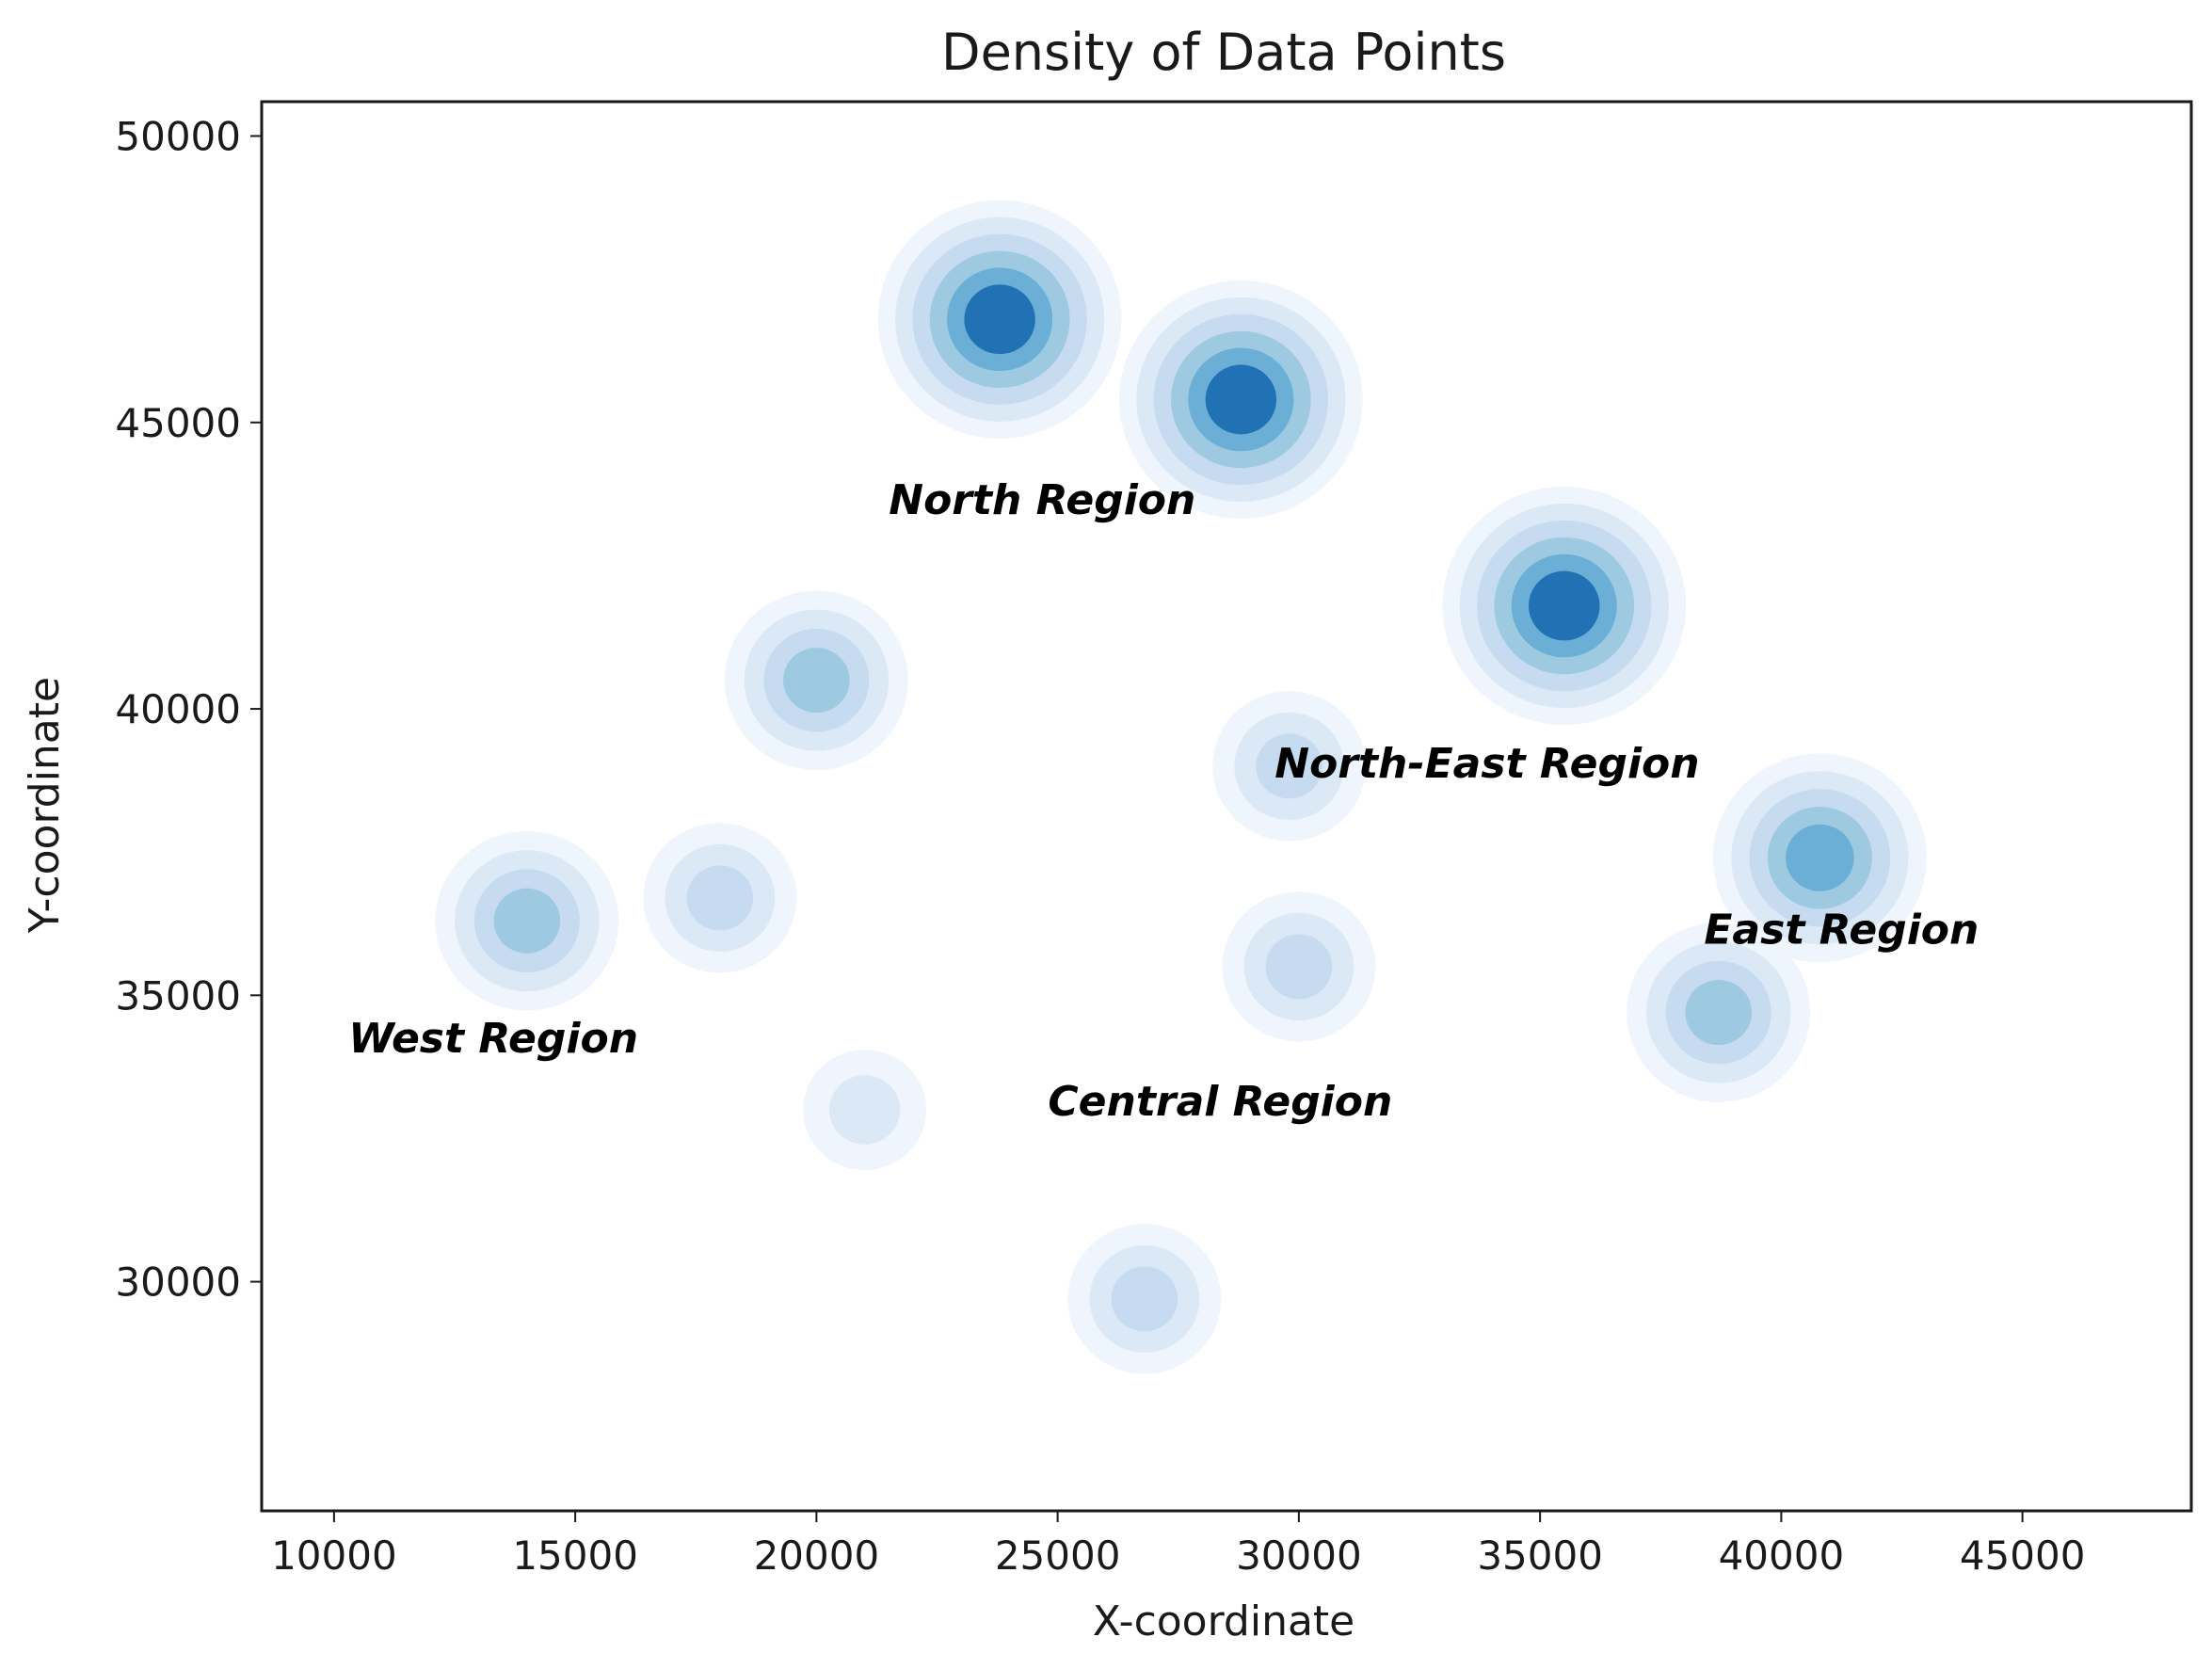 Image resolution: width=2212 pixels, height=1669 pixels. What do you see at coordinates (1058, 1556) in the screenshot?
I see `x-tick-label: 25000` at bounding box center [1058, 1556].